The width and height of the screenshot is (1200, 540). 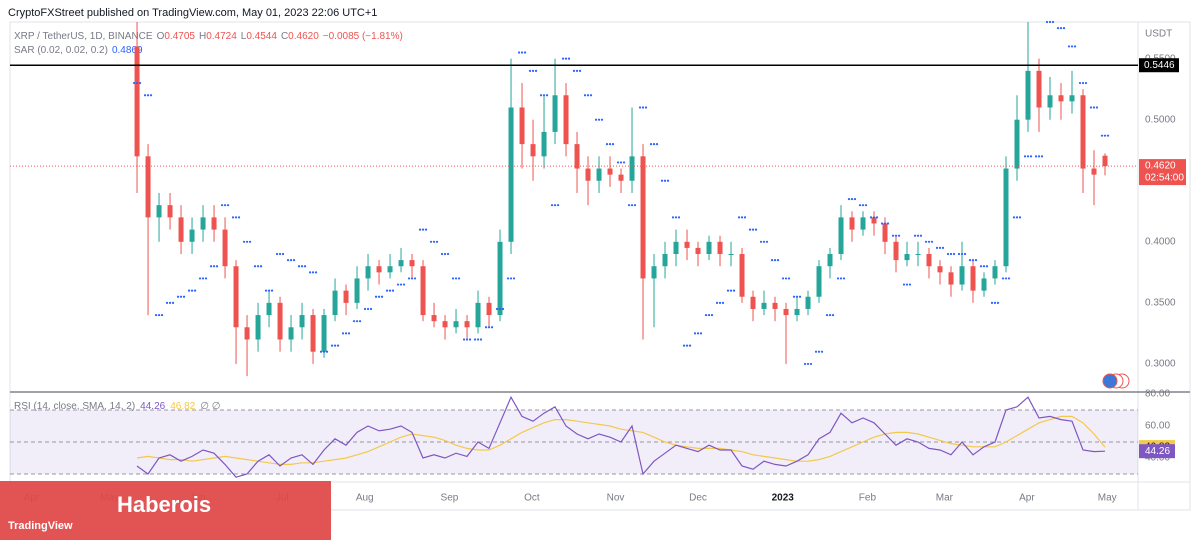 What do you see at coordinates (1110, 381) in the screenshot?
I see `flag-circle` at bounding box center [1110, 381].